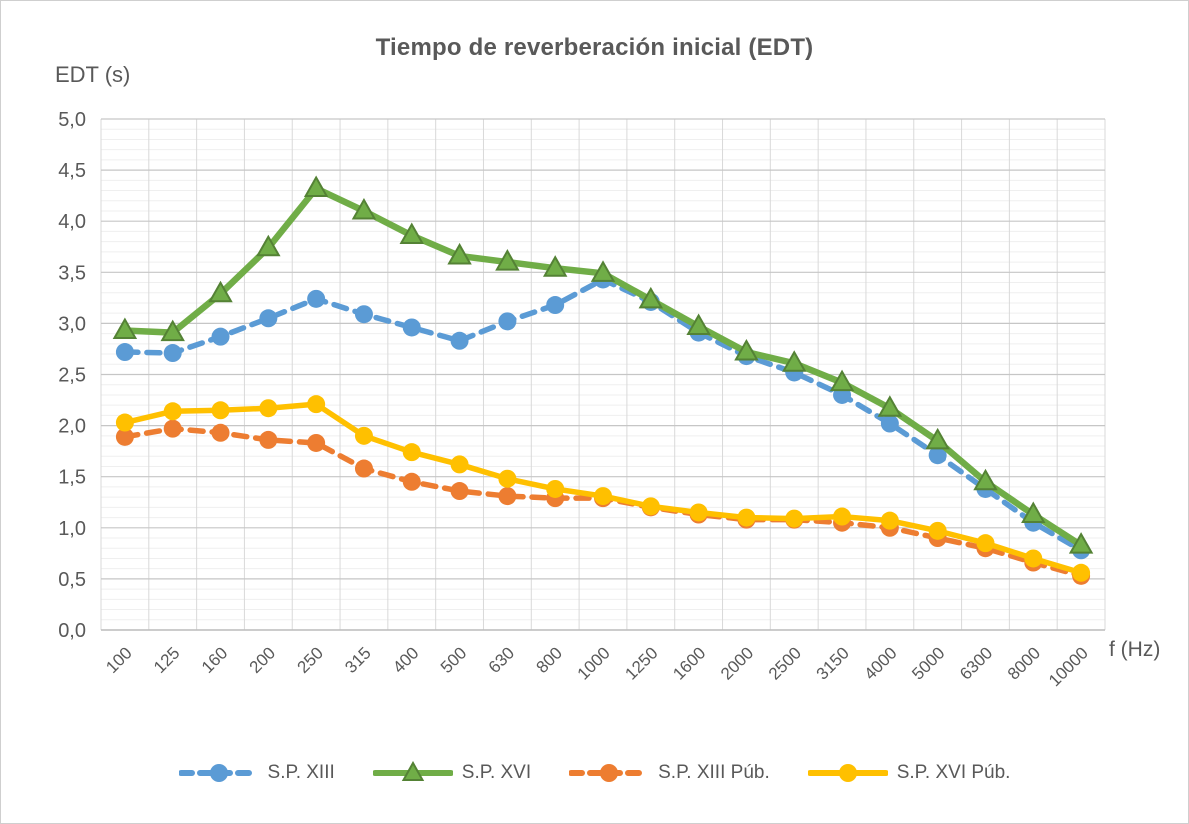  Describe the element at coordinates (976, 663) in the screenshot. I see `x-tick-label: 6300` at that location.